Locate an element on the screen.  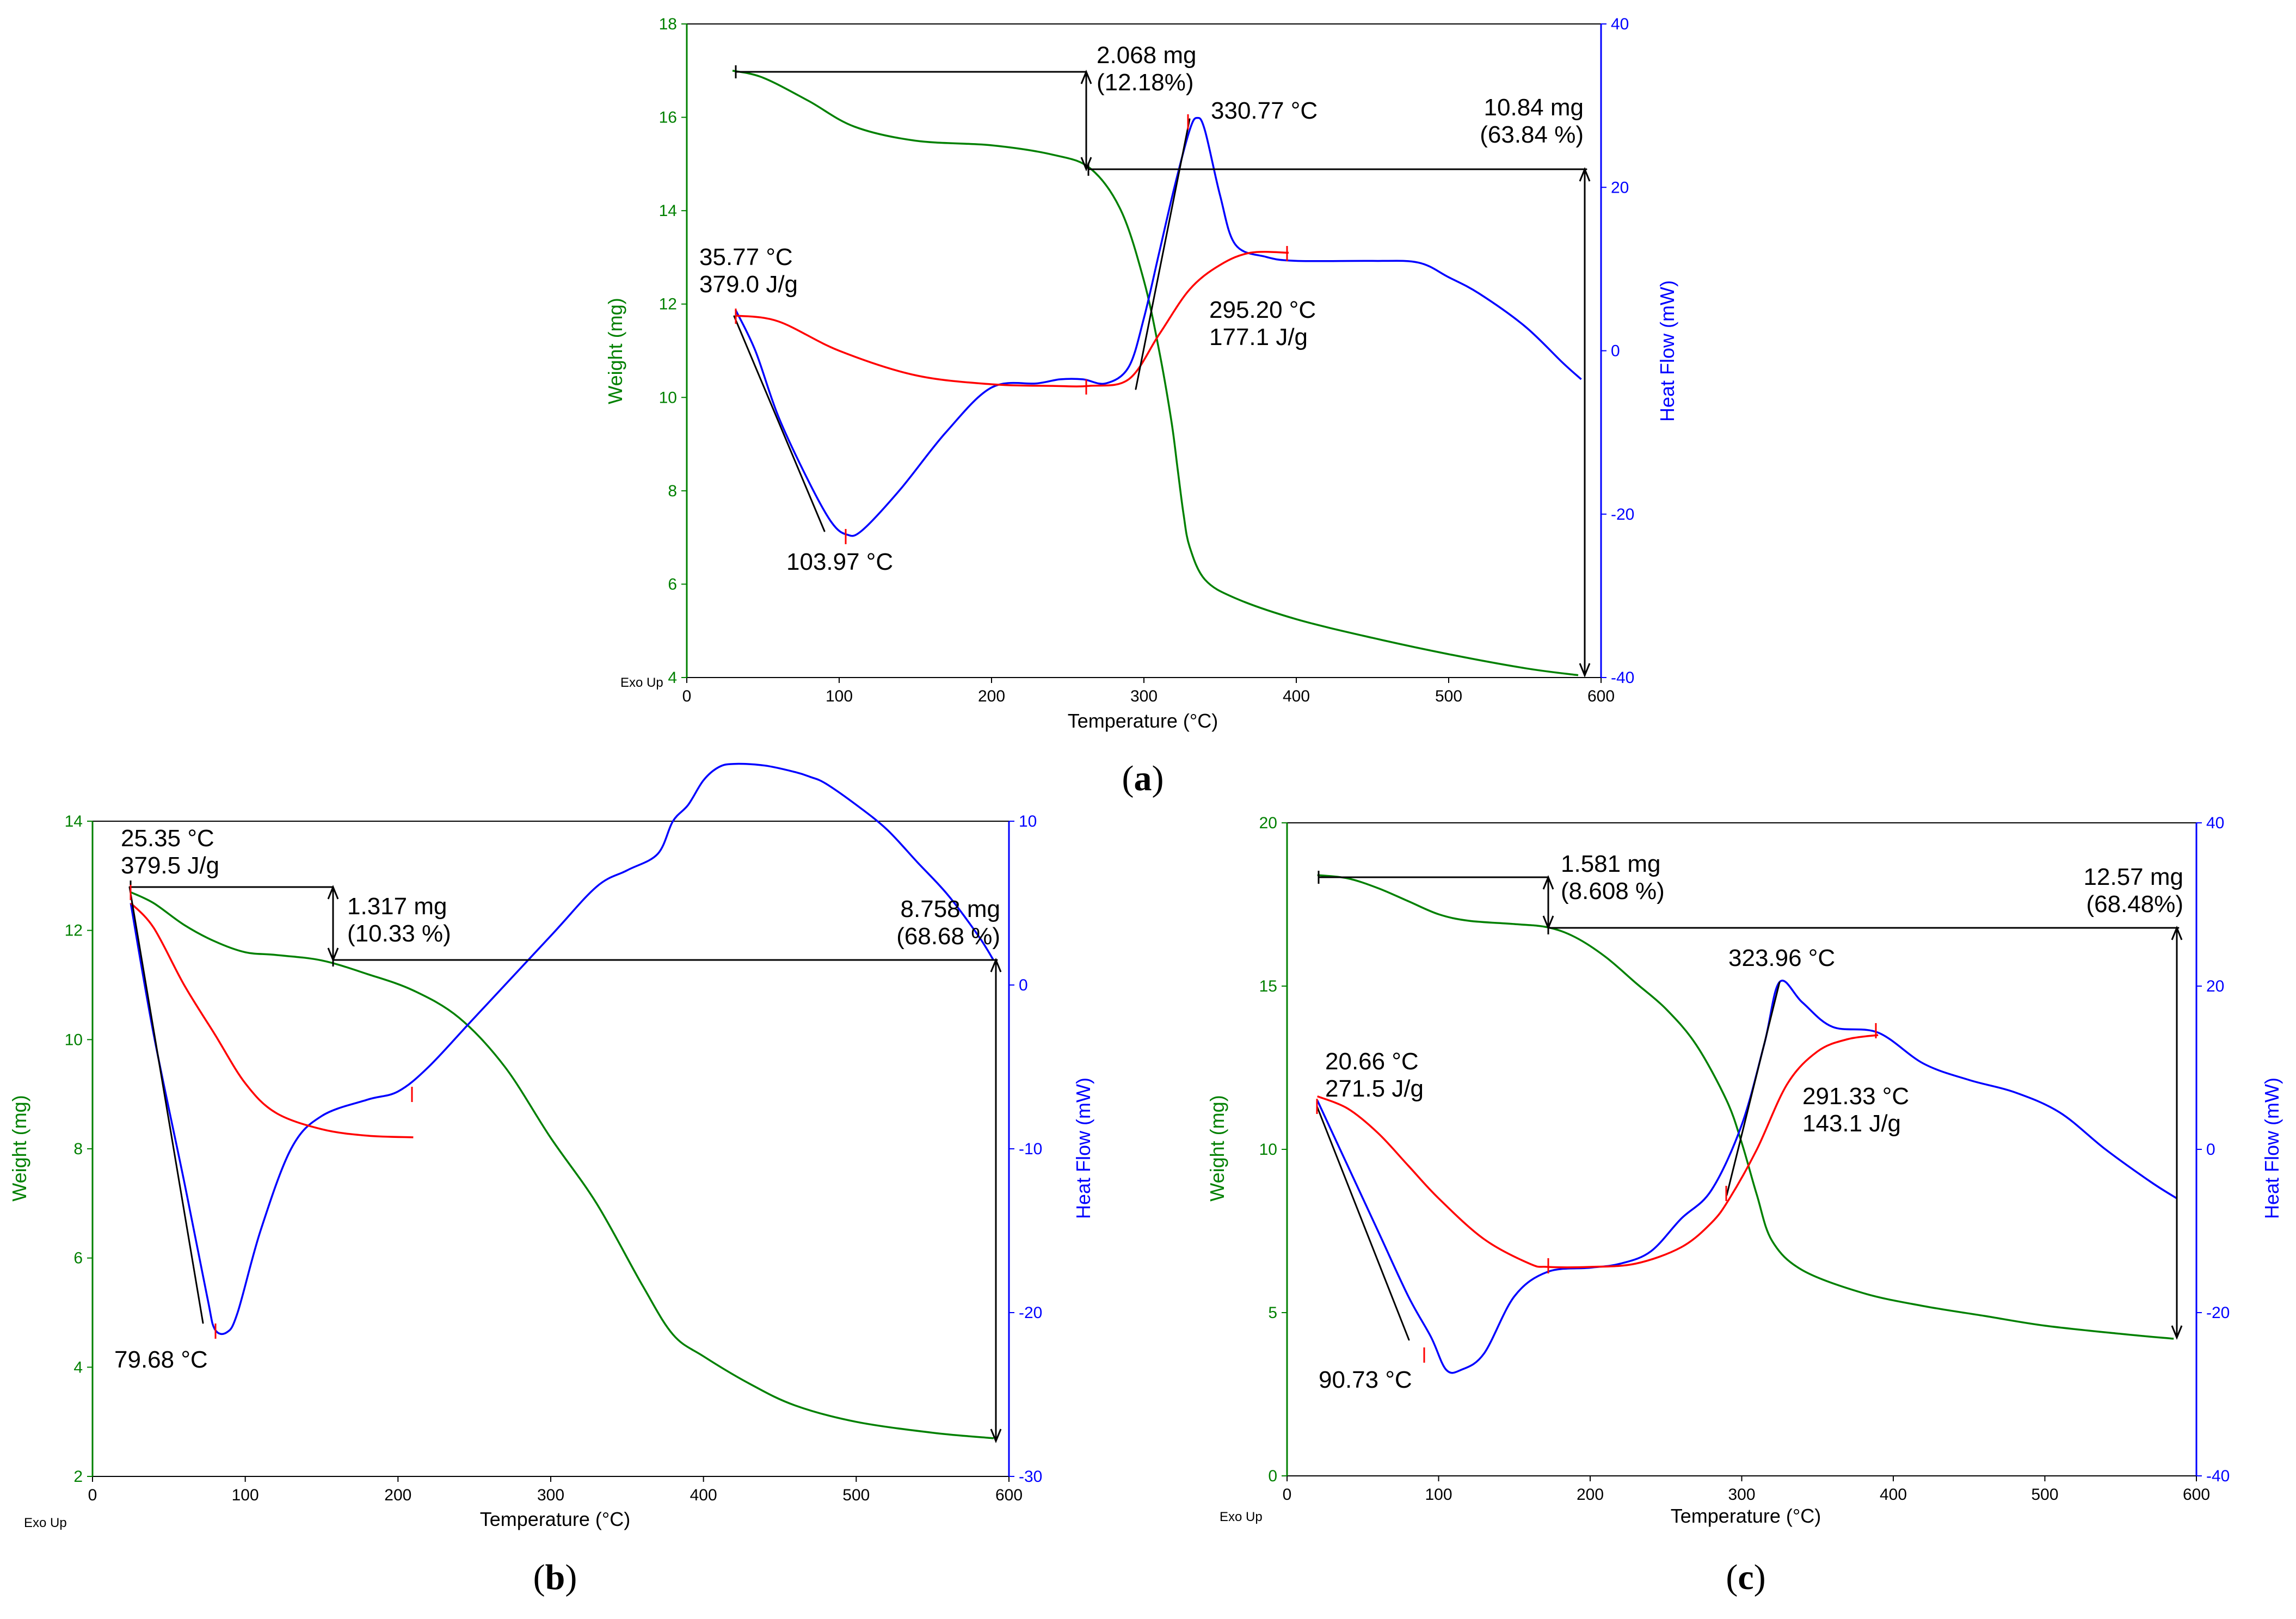
annotation: 323.96 °C is located at coordinates (1781, 958).